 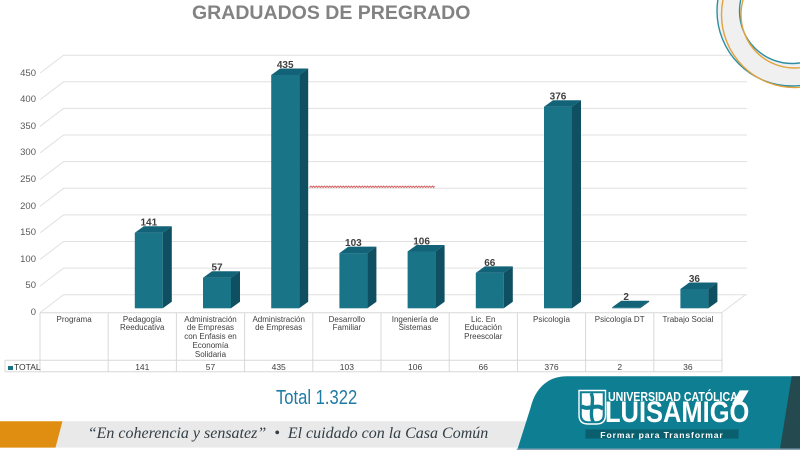 I want to click on svg-text: 36, so click(x=695, y=279).